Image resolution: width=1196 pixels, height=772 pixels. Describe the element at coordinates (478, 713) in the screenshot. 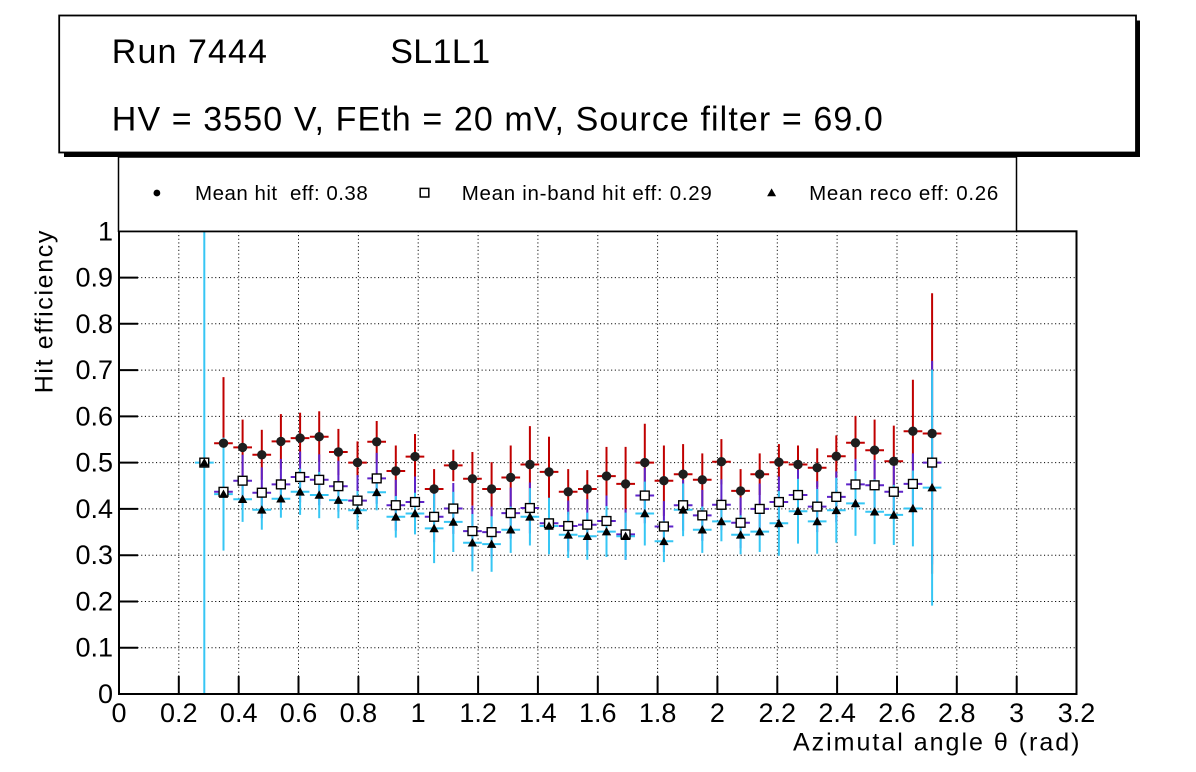

I see `svg-text: 1.2` at that location.